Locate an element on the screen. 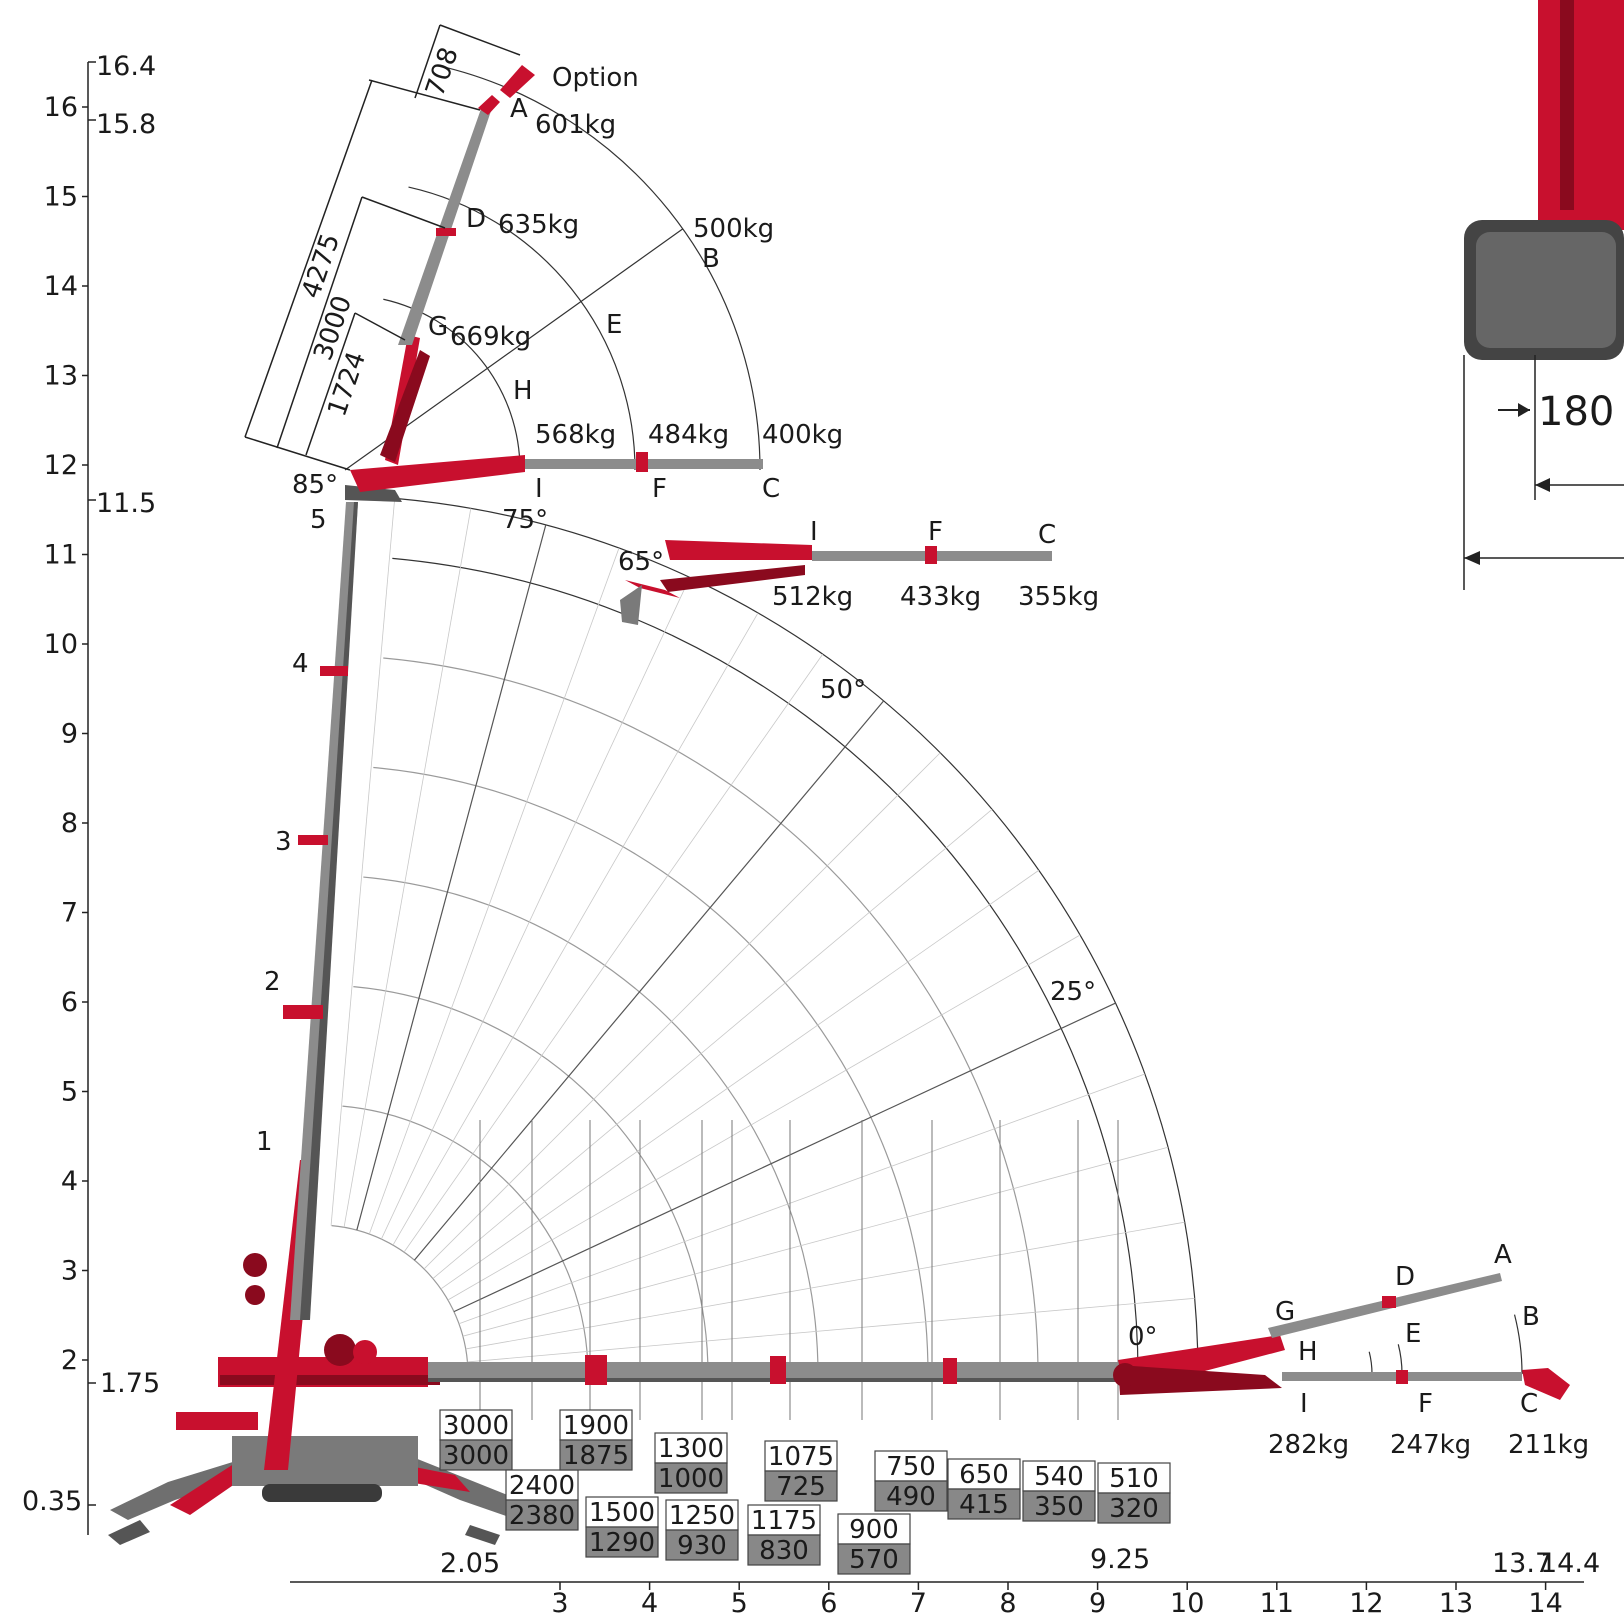 This screenshot has width=1624, height=1613. angle-50: 50° is located at coordinates (843, 690).